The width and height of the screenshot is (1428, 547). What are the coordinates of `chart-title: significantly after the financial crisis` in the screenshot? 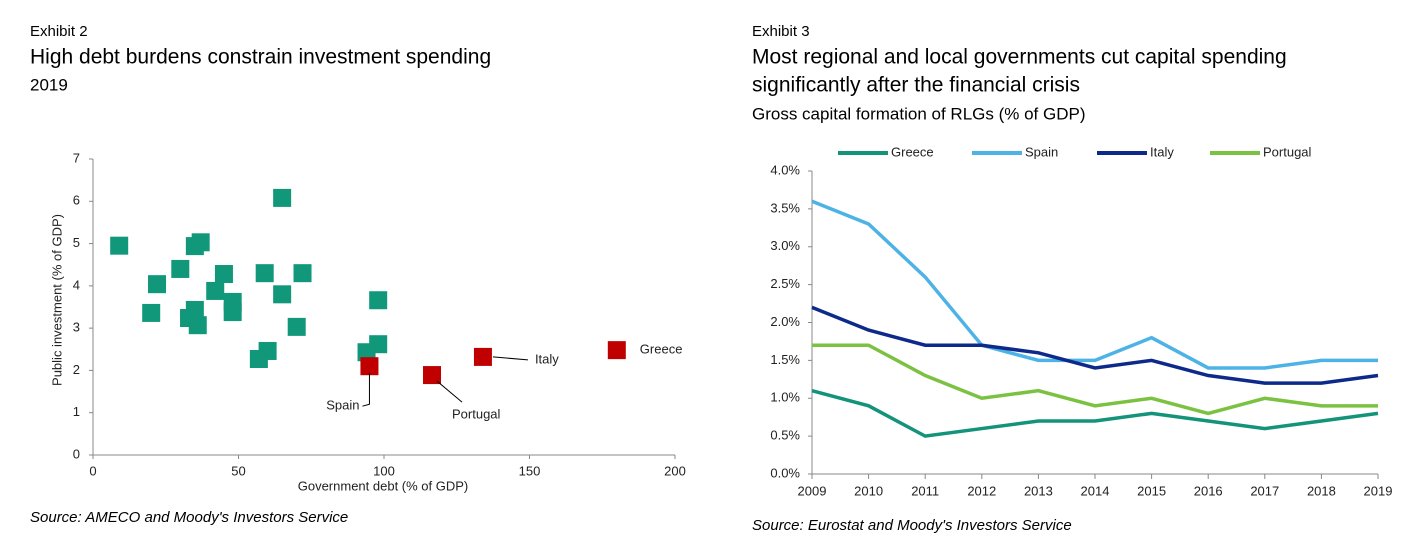 It's located at (916, 85).